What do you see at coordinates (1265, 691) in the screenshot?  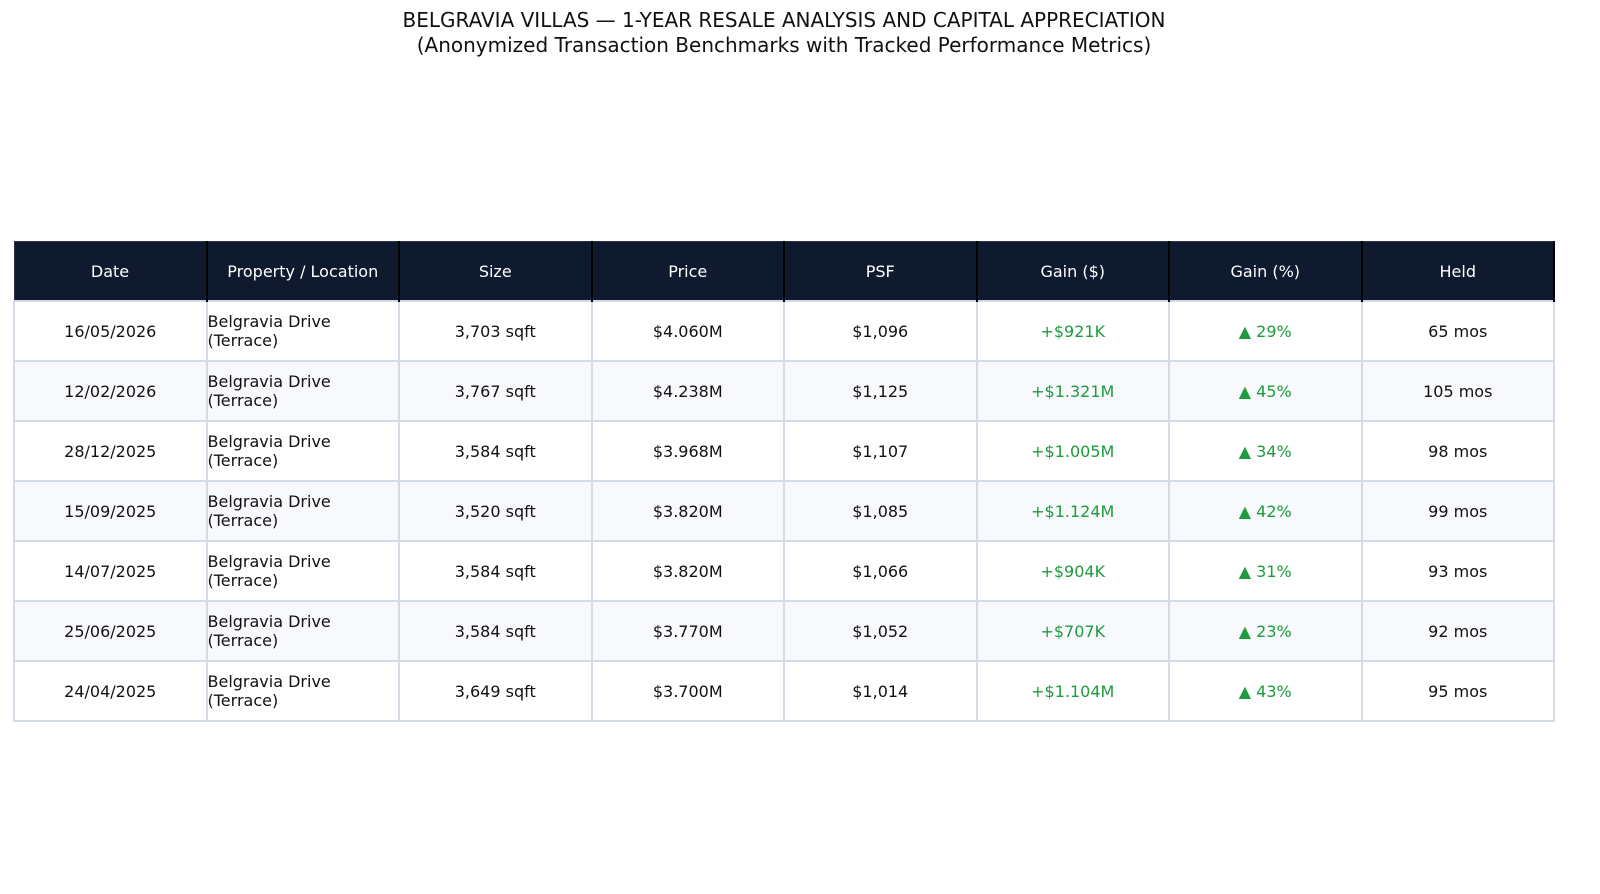 I see `table-cell: ▲ 43%` at bounding box center [1265, 691].